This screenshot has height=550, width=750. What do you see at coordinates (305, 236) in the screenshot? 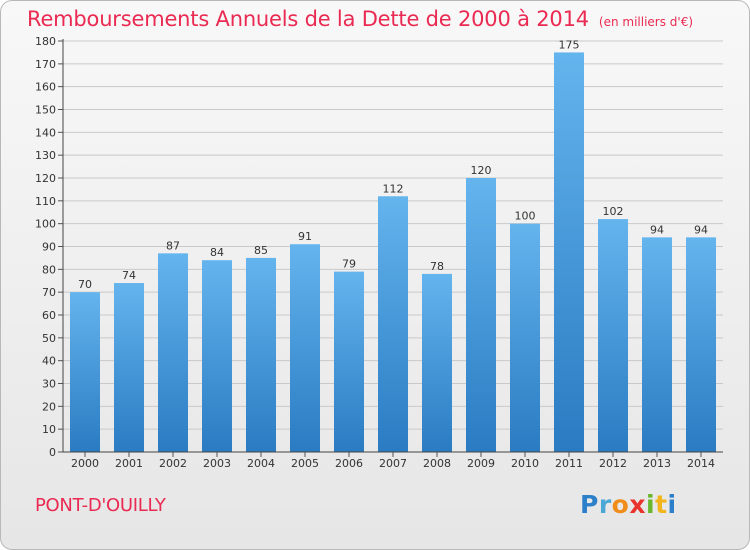
I see `data-label-2005: 91` at bounding box center [305, 236].